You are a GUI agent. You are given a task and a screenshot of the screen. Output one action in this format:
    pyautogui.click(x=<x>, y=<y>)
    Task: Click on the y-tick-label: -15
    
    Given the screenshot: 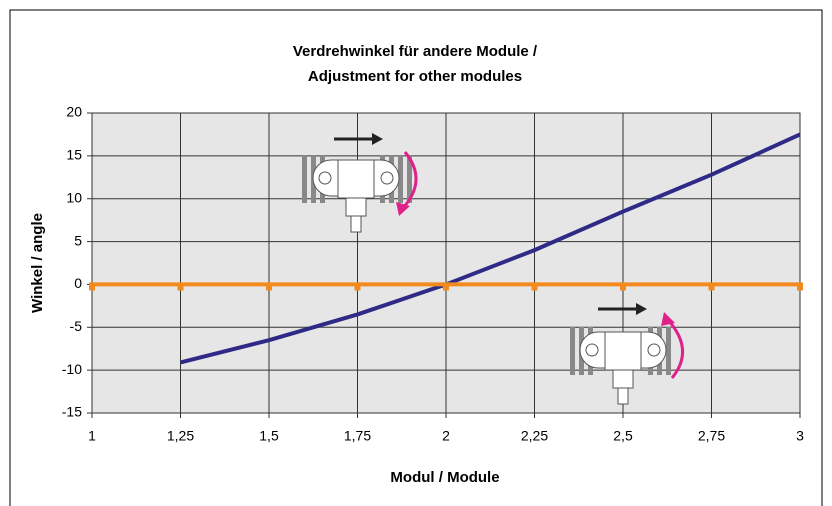 What is the action you would take?
    pyautogui.click(x=72, y=412)
    